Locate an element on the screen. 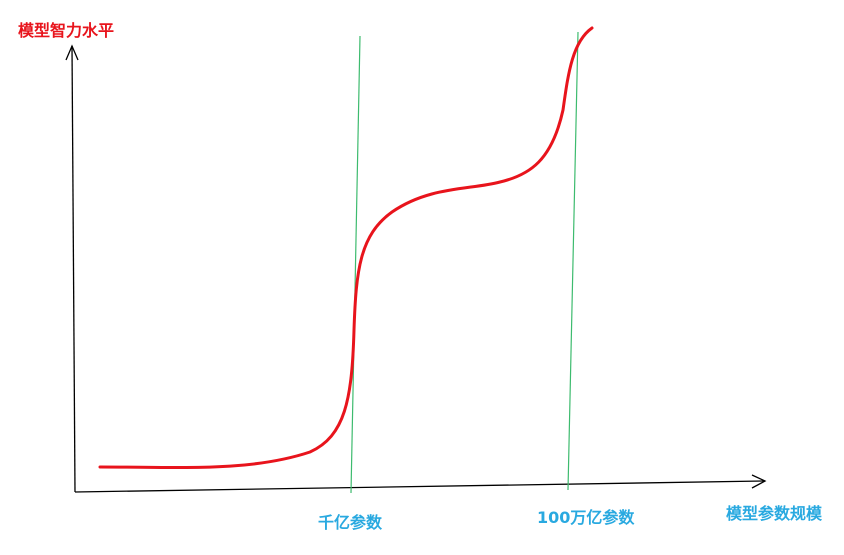 The image size is (844, 555). y-axis is located at coordinates (72, 268).